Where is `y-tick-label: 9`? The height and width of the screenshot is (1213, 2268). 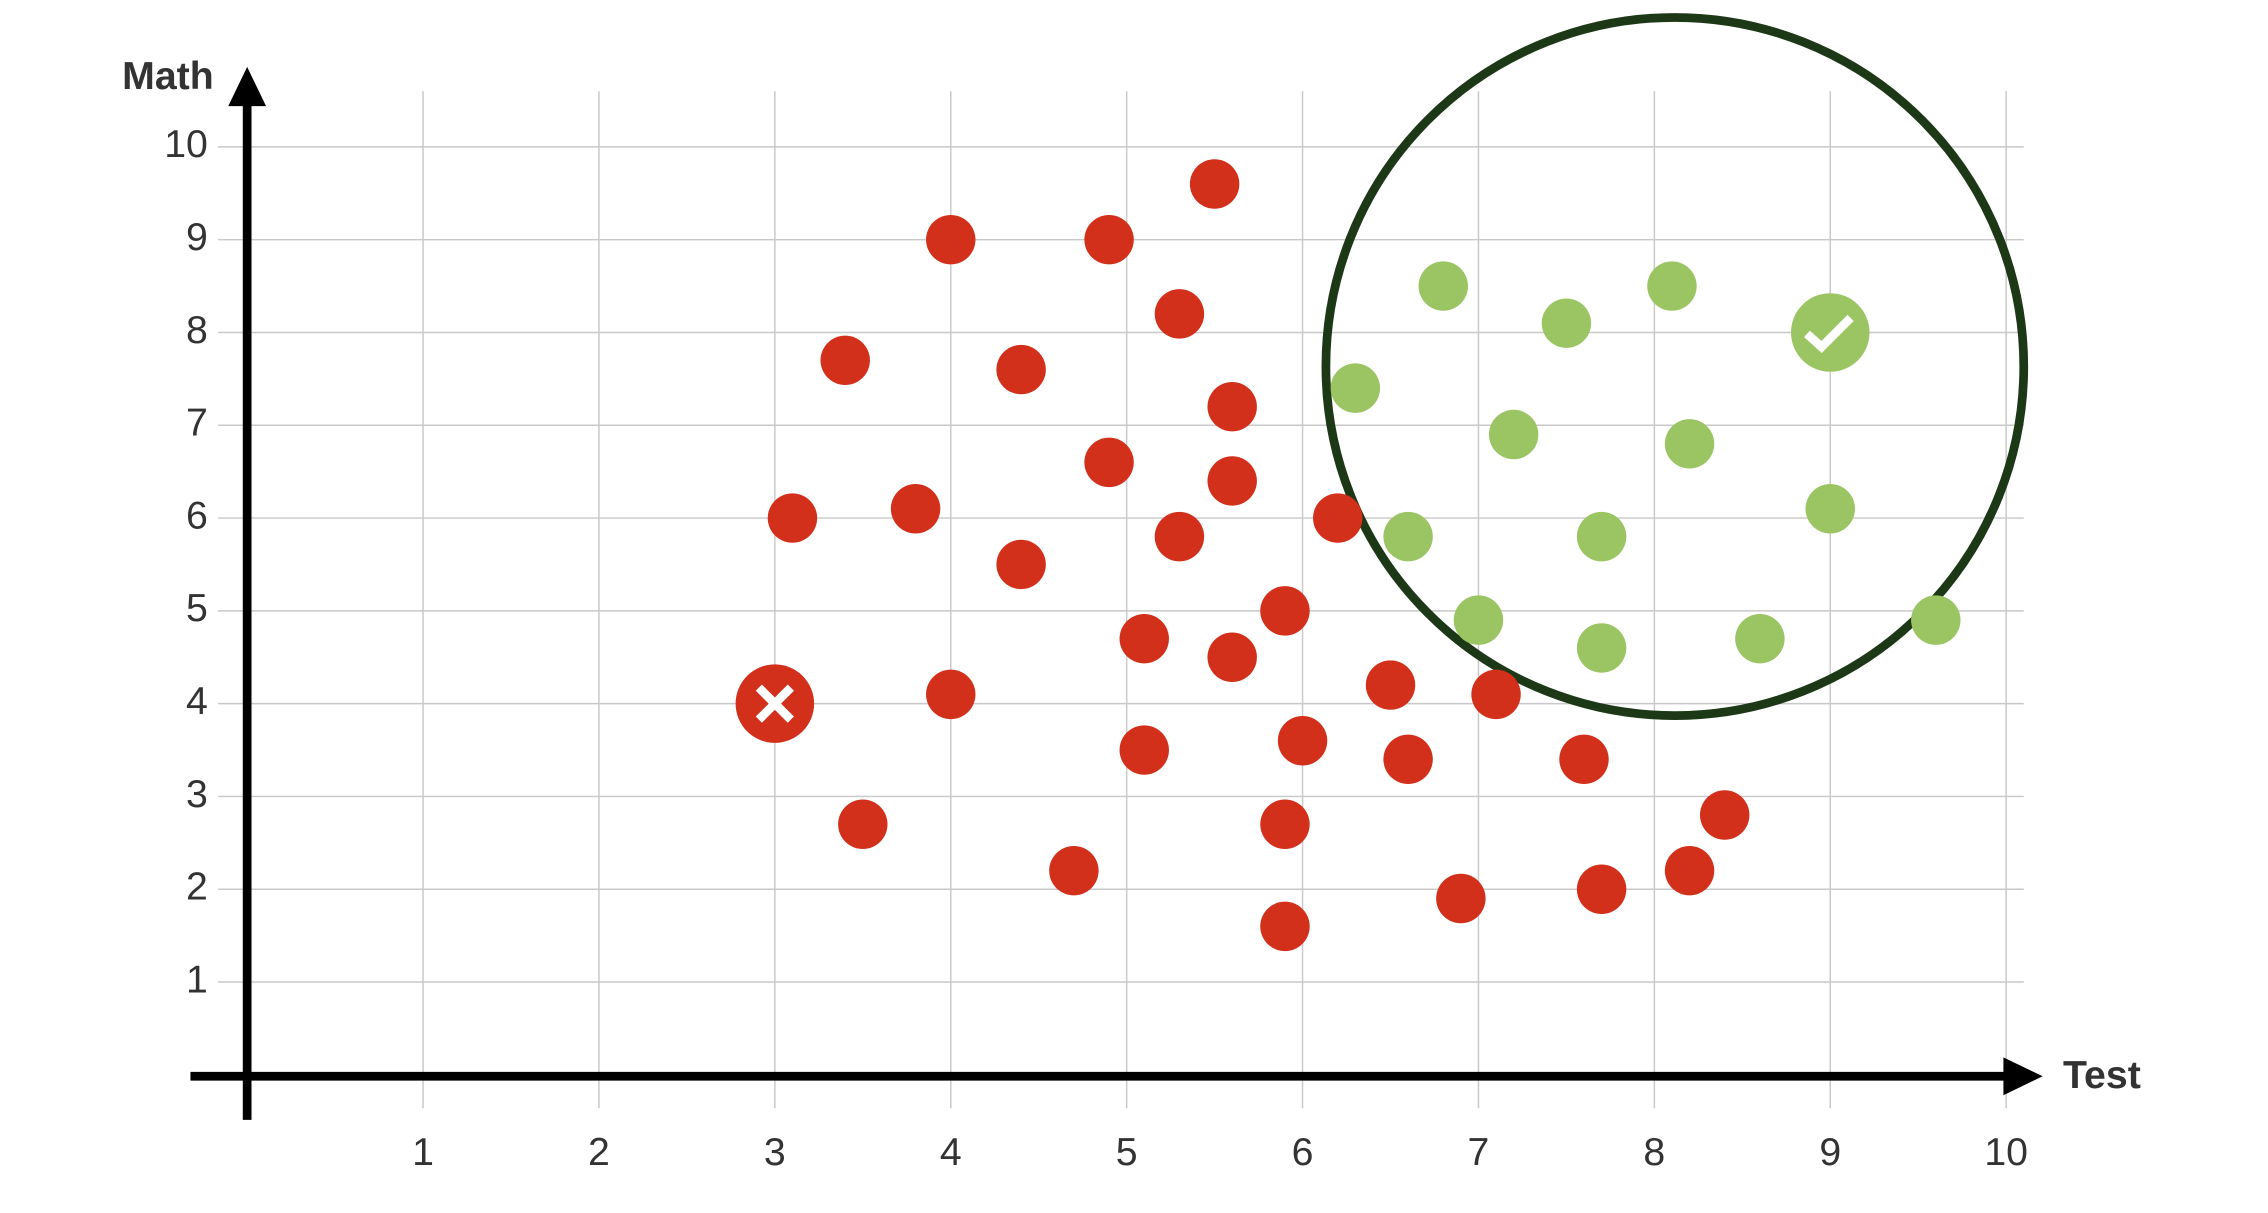
y-tick-label: 9 is located at coordinates (197, 237).